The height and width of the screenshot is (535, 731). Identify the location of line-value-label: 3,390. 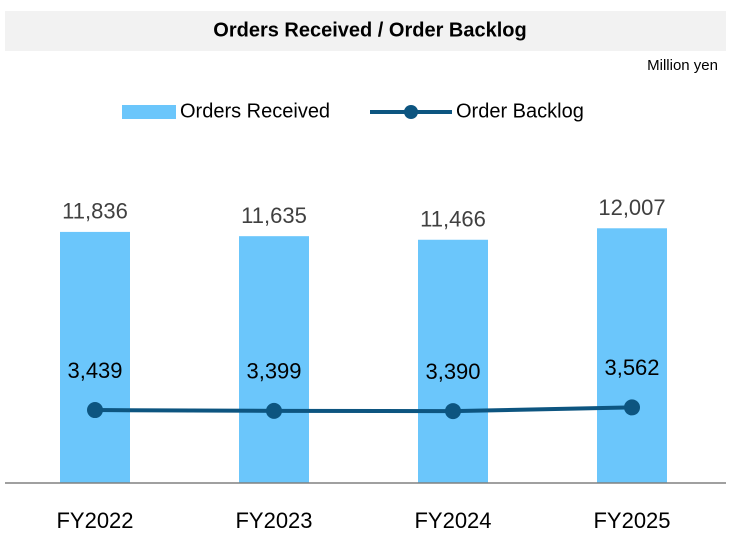
(452, 371).